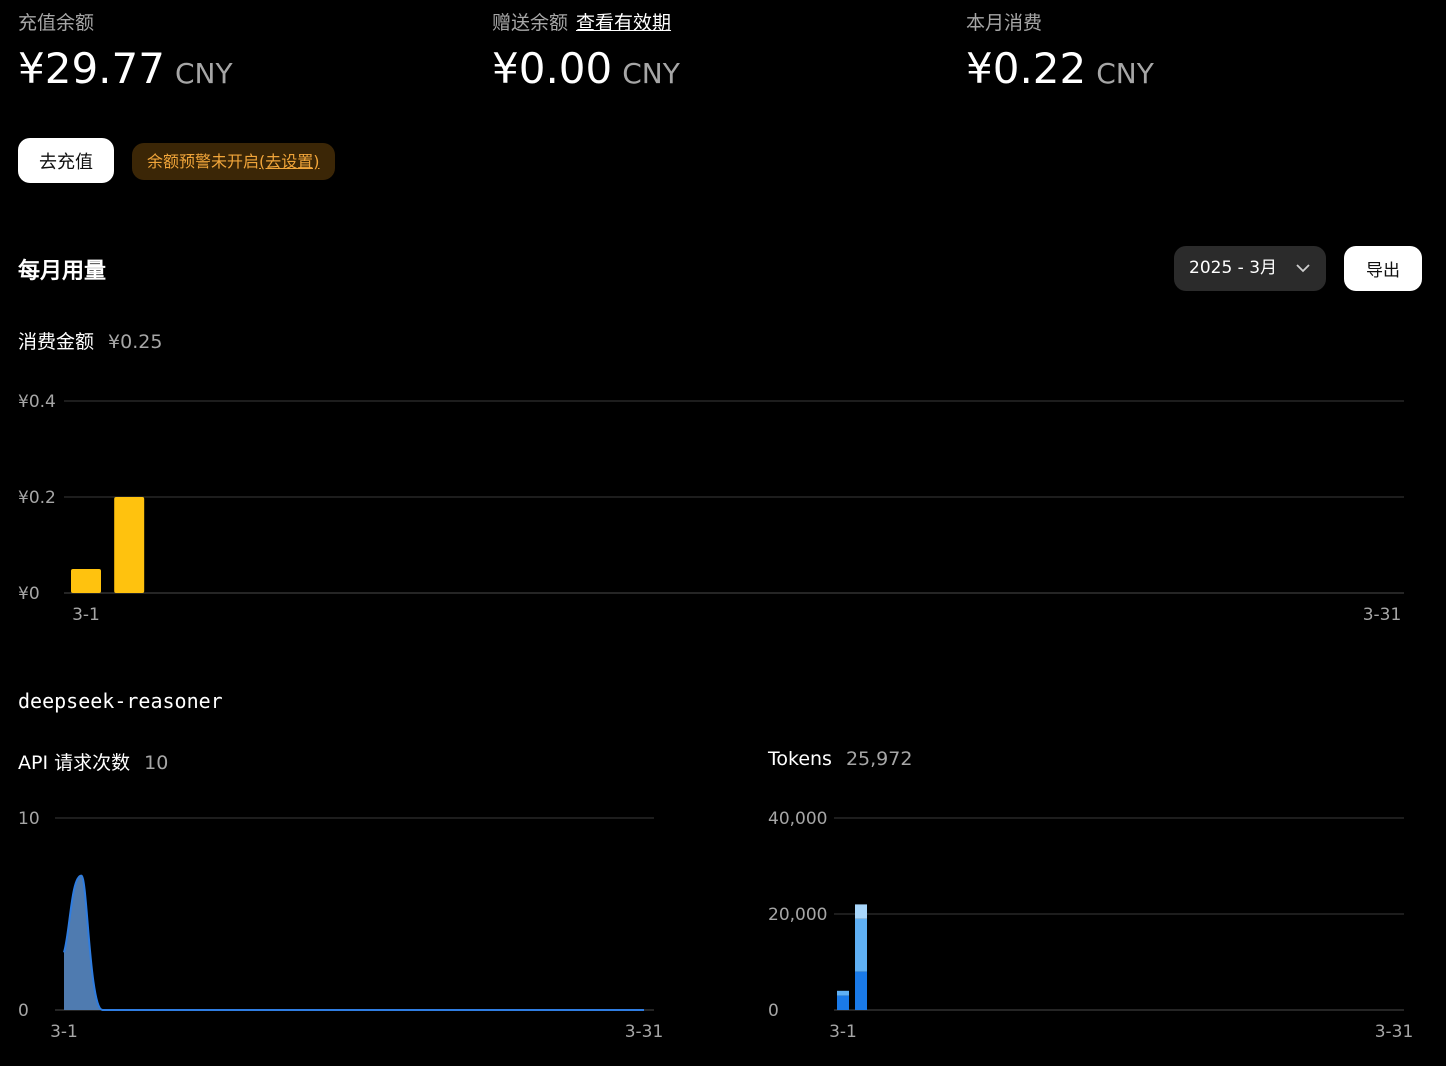 This screenshot has width=1446, height=1066. What do you see at coordinates (530, 23) in the screenshot?
I see `gift-balance-label: 赠送余额` at bounding box center [530, 23].